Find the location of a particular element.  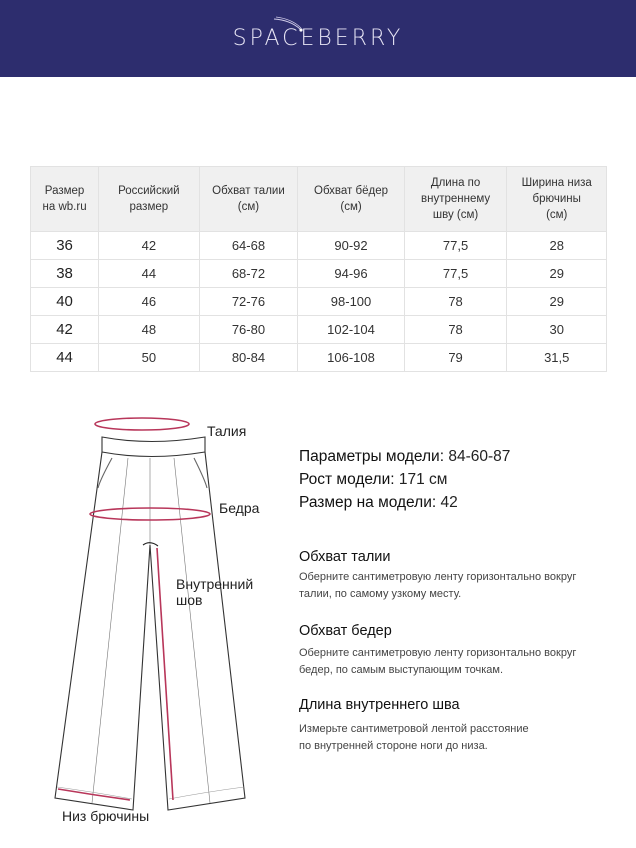

hem-arrow-icon is located at coordinates (94, 794).